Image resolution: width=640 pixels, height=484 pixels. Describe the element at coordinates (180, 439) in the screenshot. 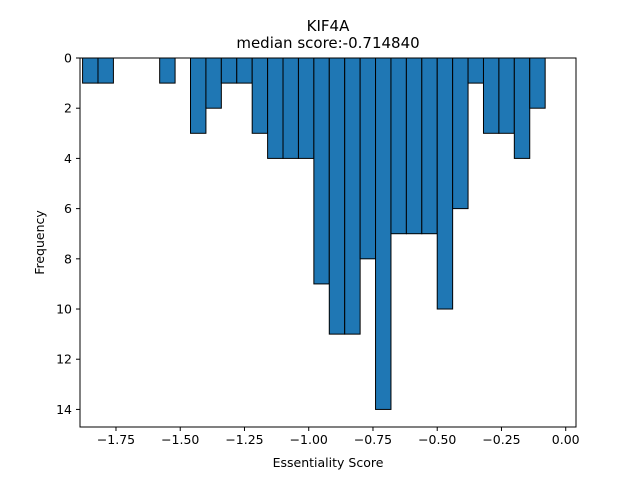

I see `x-tick-label: −1.50` at that location.